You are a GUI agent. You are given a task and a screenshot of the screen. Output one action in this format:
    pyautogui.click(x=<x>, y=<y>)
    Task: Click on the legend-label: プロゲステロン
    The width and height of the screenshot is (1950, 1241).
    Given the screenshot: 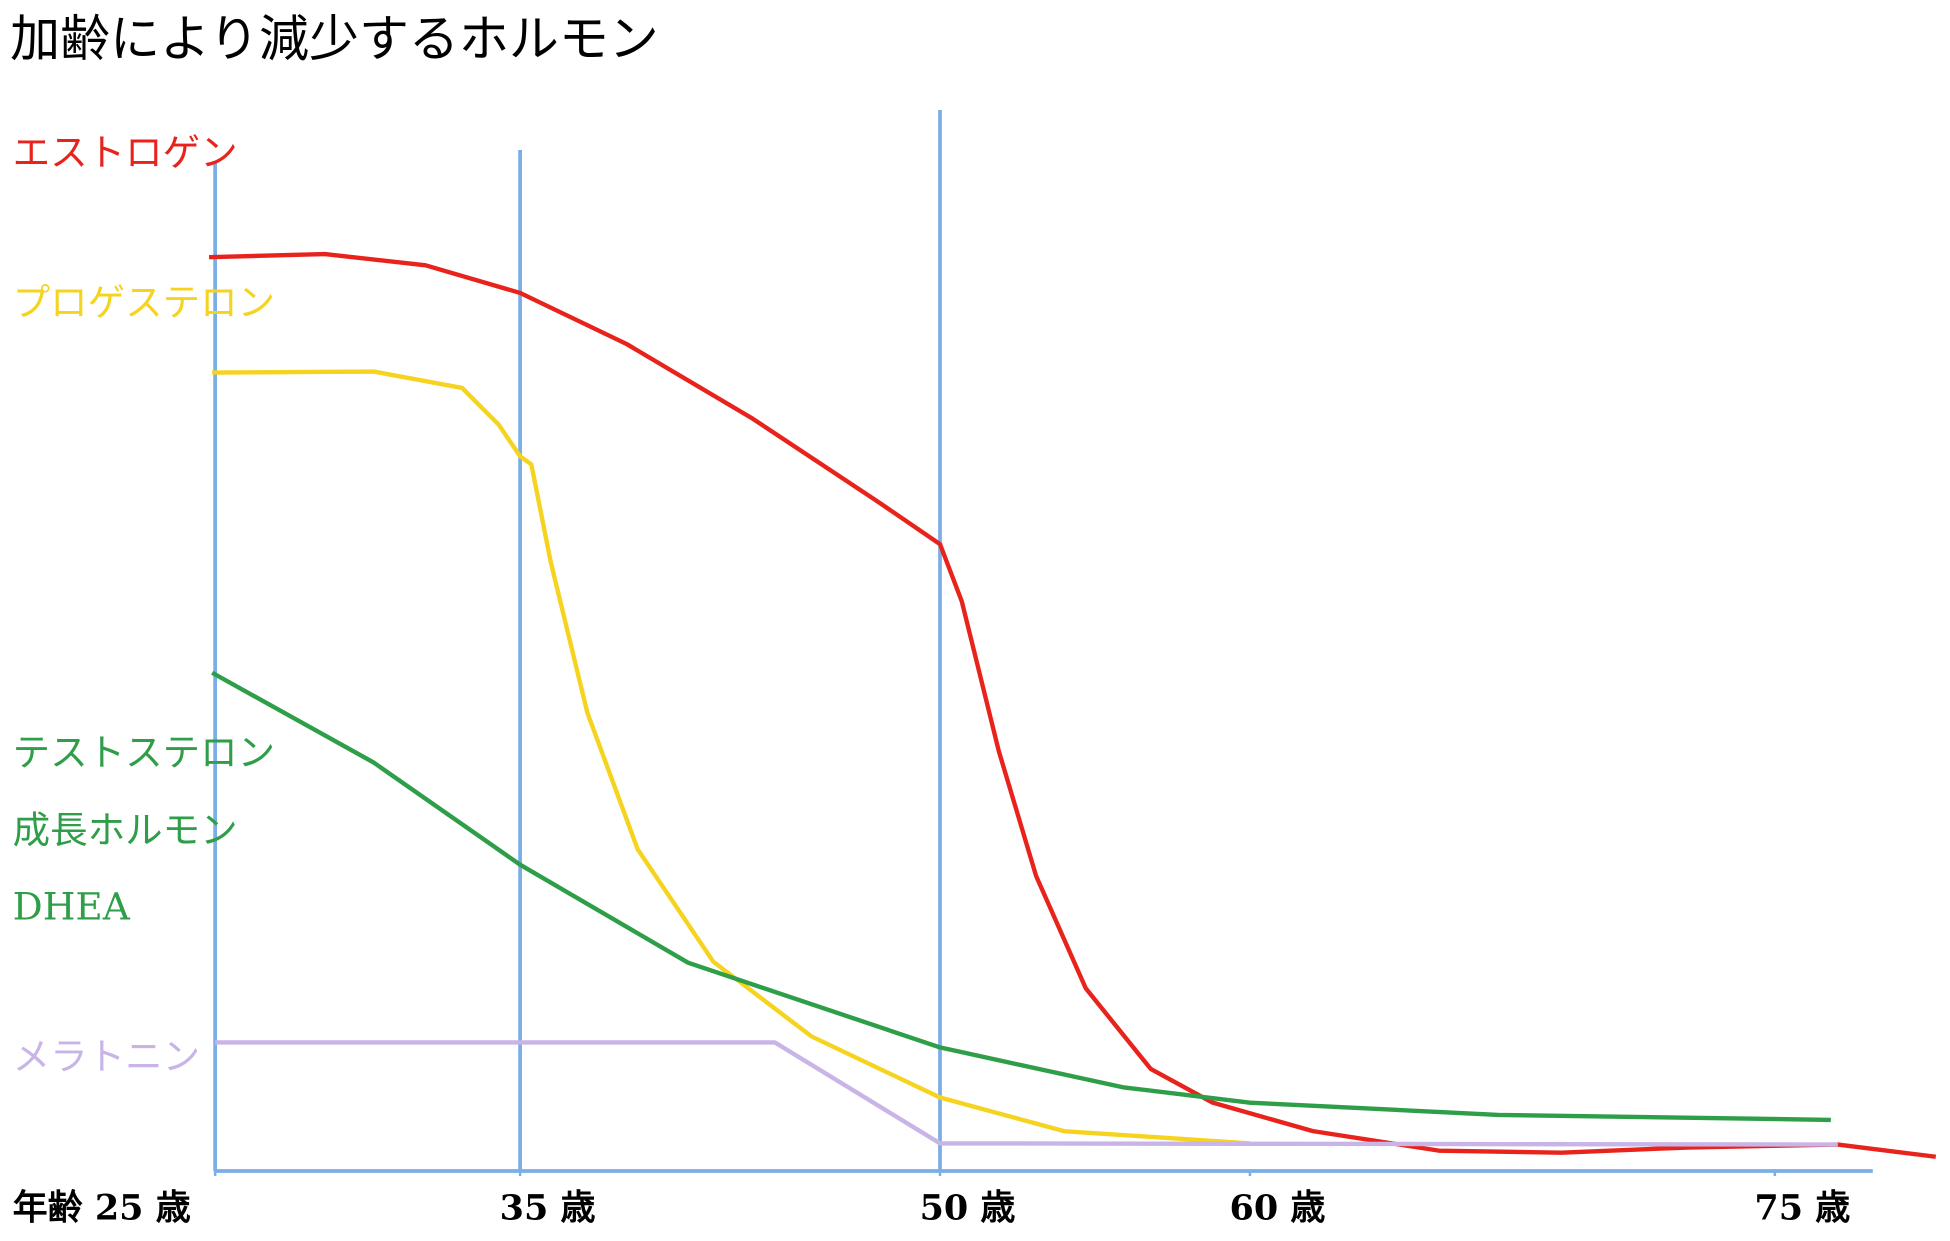 What is the action you would take?
    pyautogui.click(x=144, y=303)
    